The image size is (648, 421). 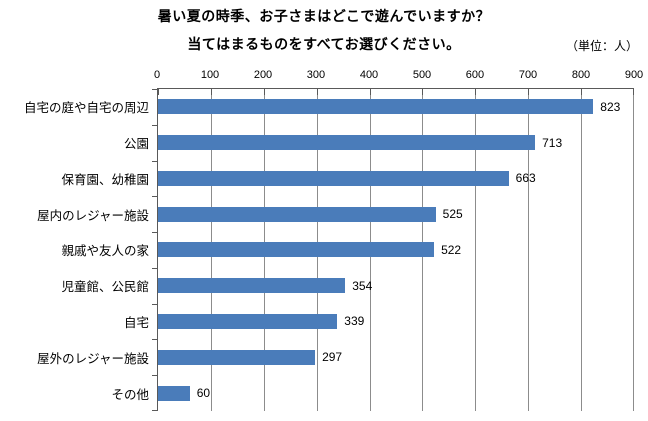 I want to click on chart-row: 525, so click(x=396, y=214).